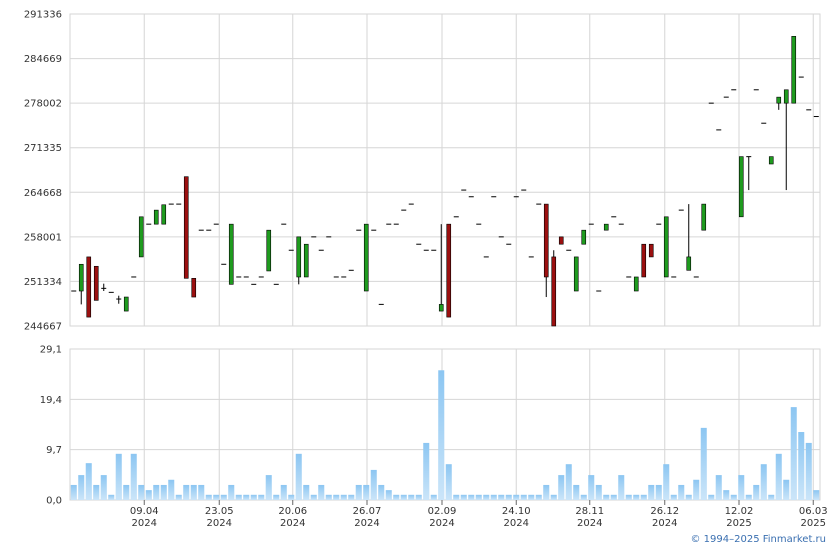  Describe the element at coordinates (664, 517) in the screenshot. I see `x-tick-label: 26.12 2024` at that location.